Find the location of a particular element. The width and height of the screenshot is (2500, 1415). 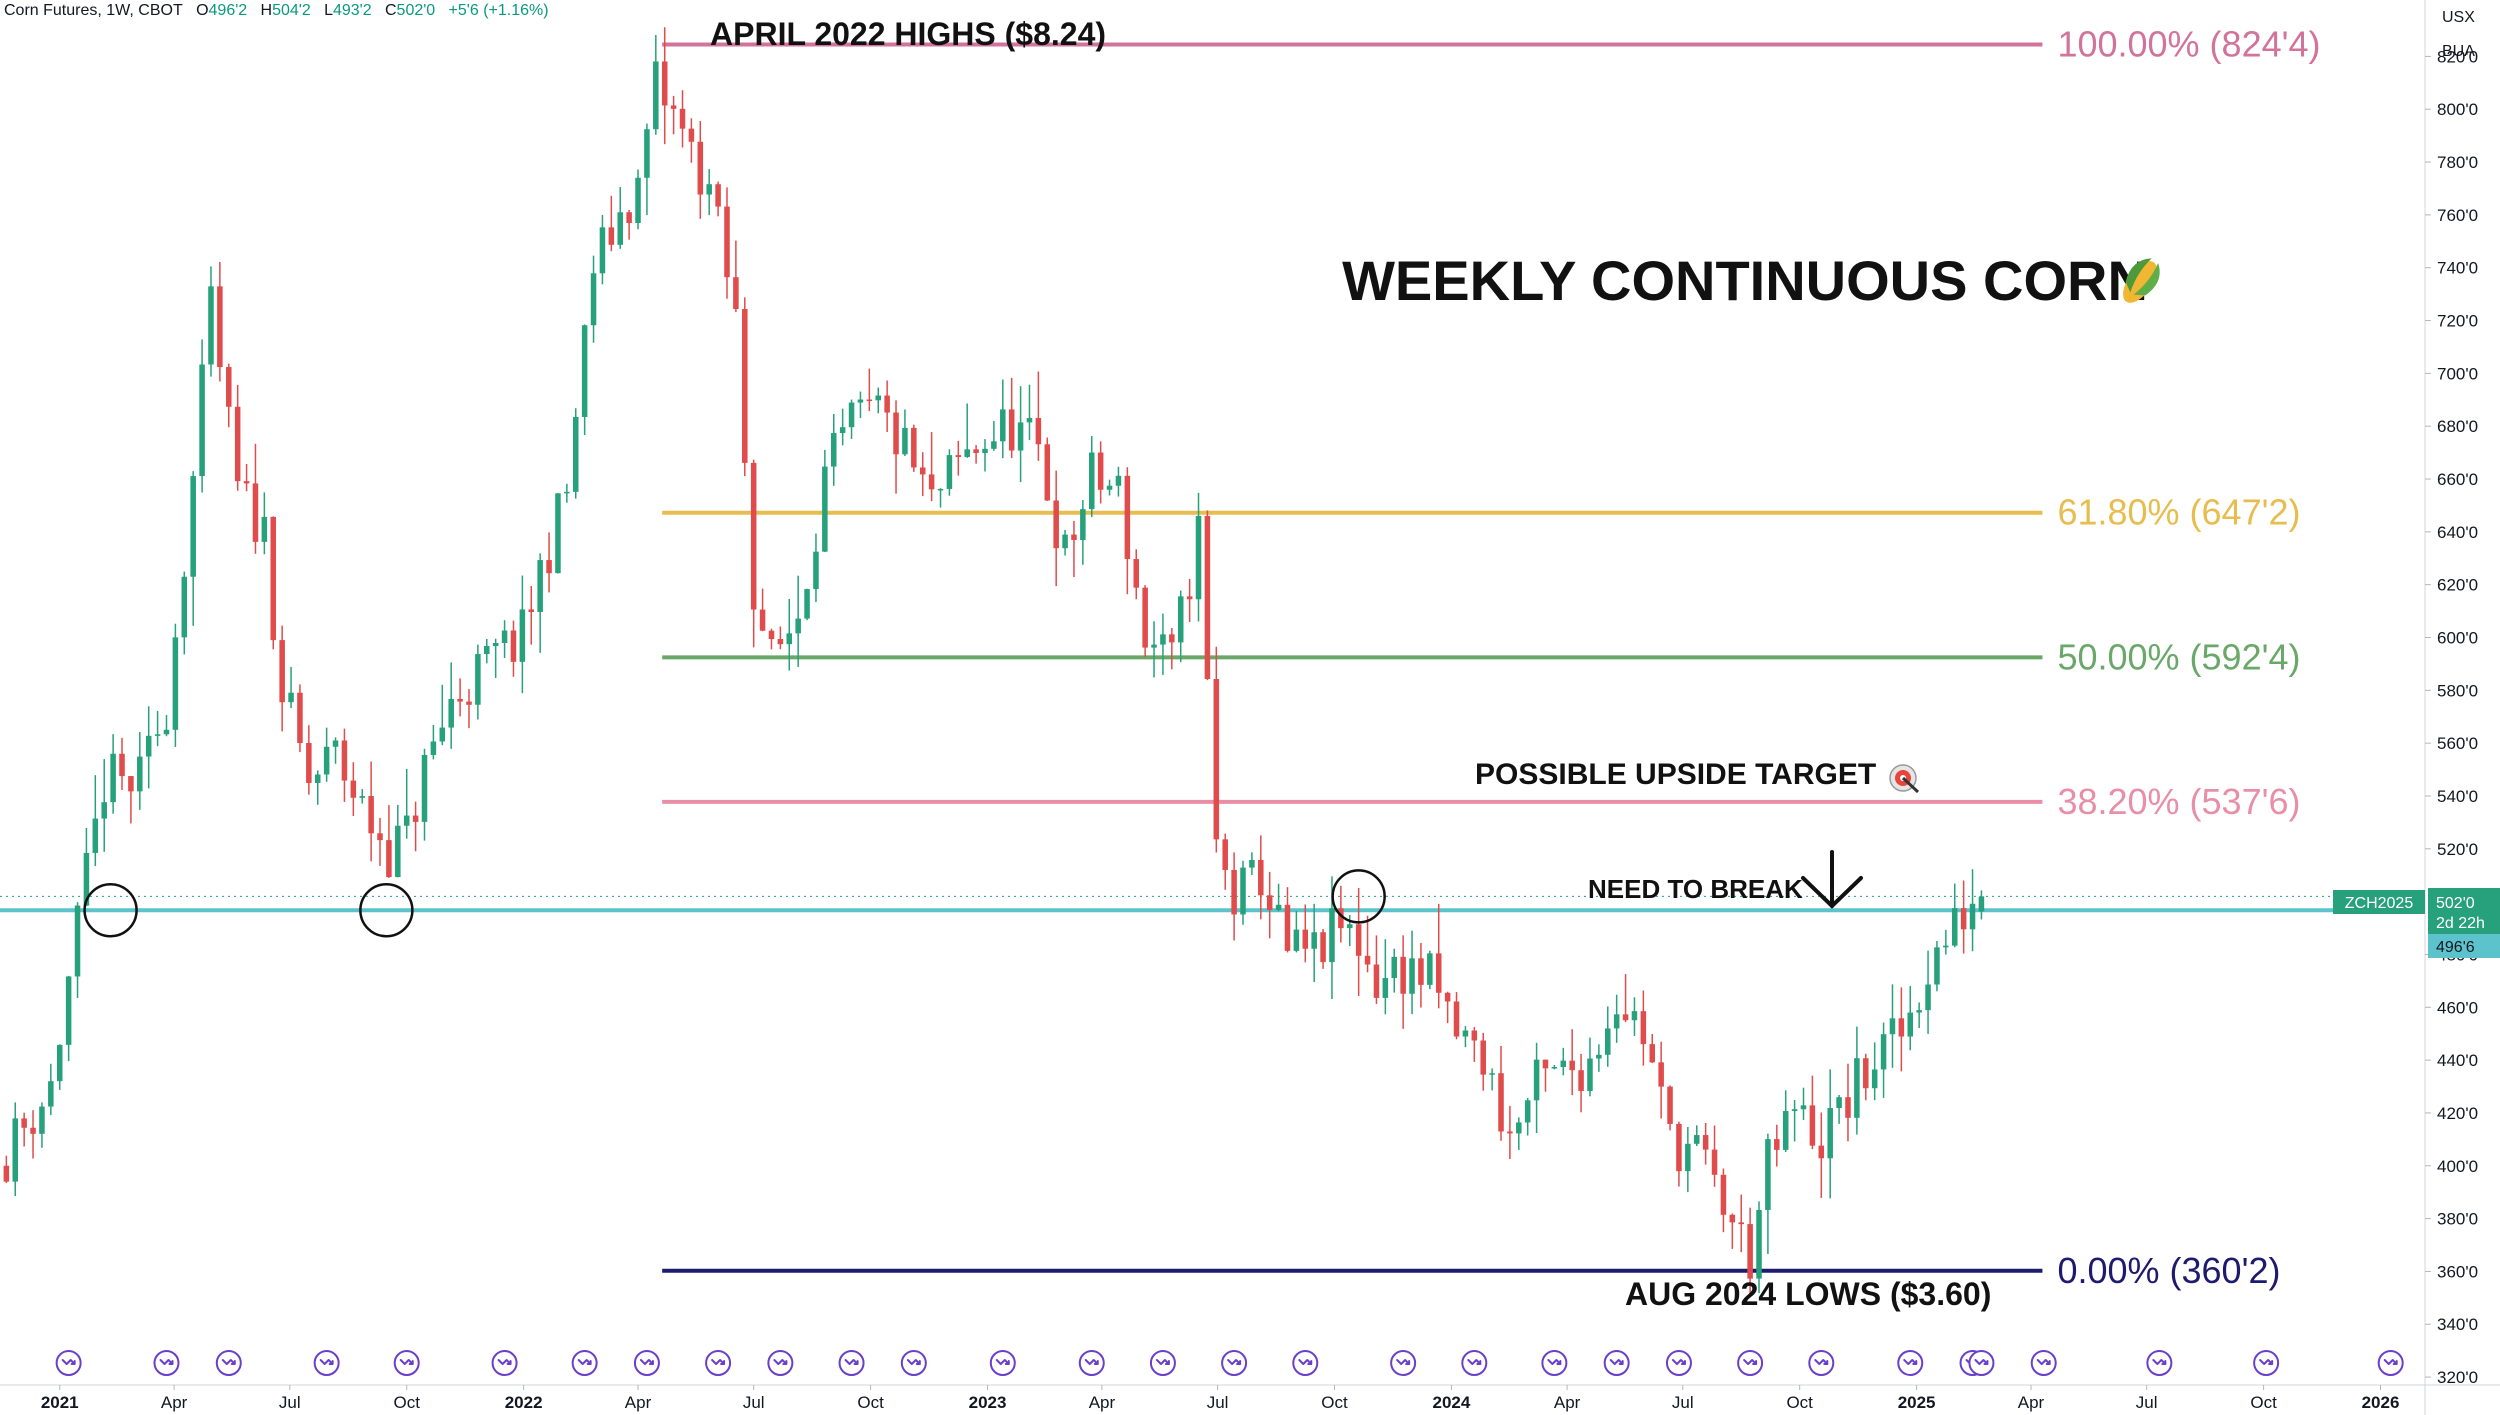

change-value: +5'6 (+1.16%) is located at coordinates (498, 10).